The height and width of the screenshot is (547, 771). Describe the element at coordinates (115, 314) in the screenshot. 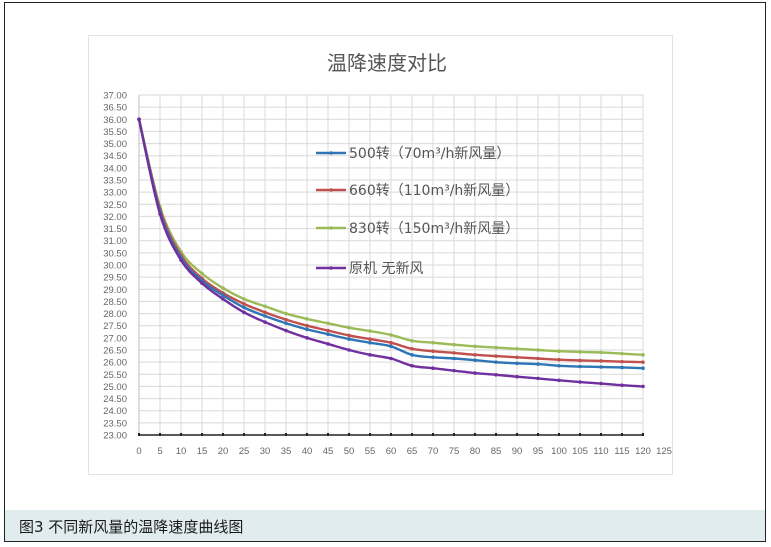

I see `y-tick-label: 28.00` at that location.